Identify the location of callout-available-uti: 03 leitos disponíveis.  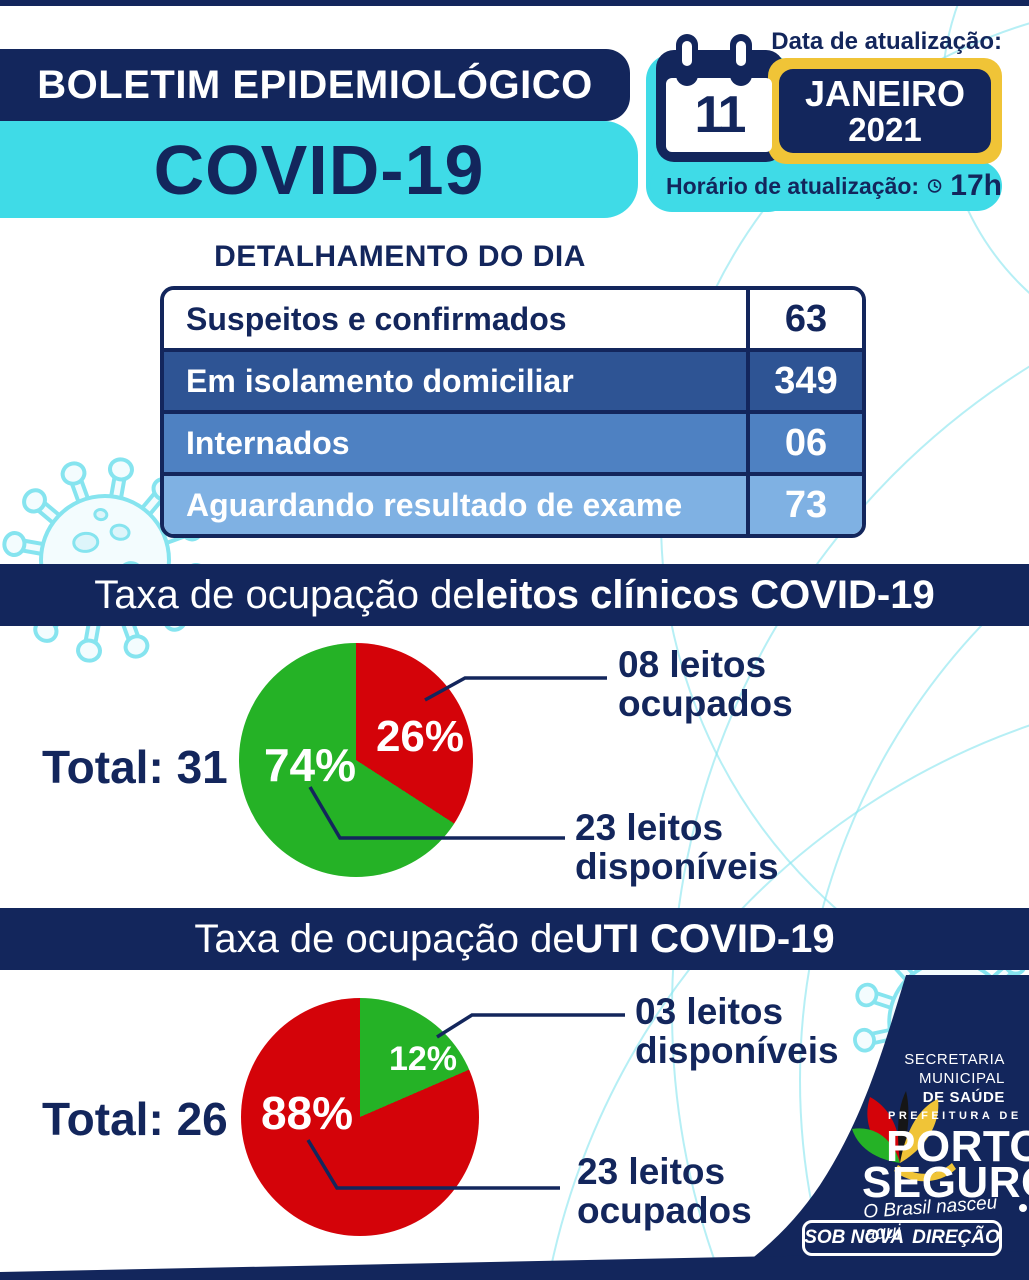
(737, 1031).